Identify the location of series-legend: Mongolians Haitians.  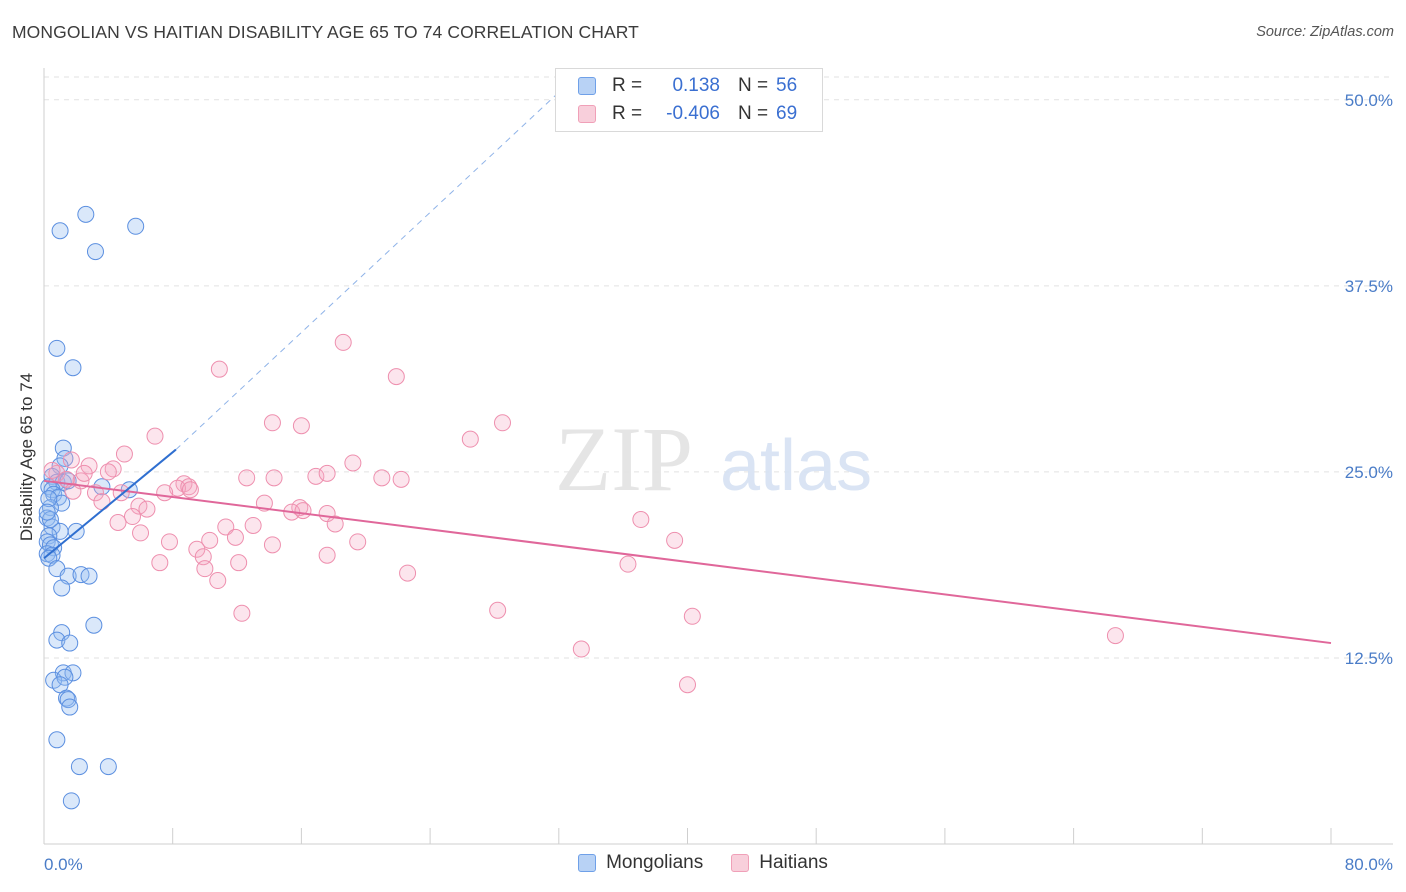
(703, 863).